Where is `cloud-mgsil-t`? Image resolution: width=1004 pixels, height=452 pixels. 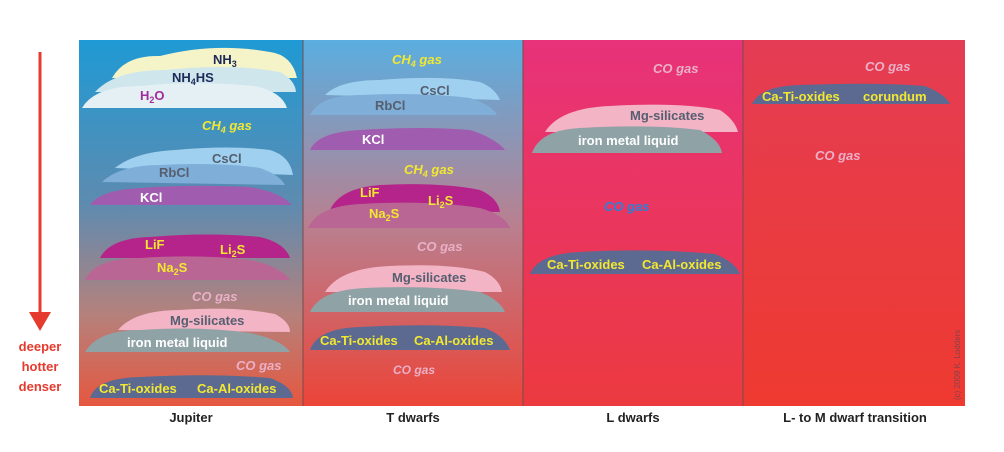
cloud-mgsil-t is located at coordinates (413, 278).